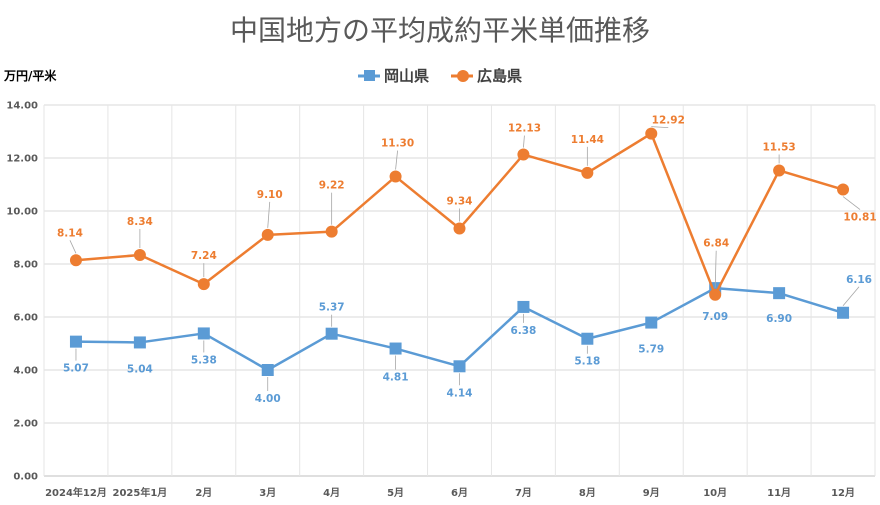  Describe the element at coordinates (25, 265) in the screenshot. I see `y-tick-label: 8.00` at that location.